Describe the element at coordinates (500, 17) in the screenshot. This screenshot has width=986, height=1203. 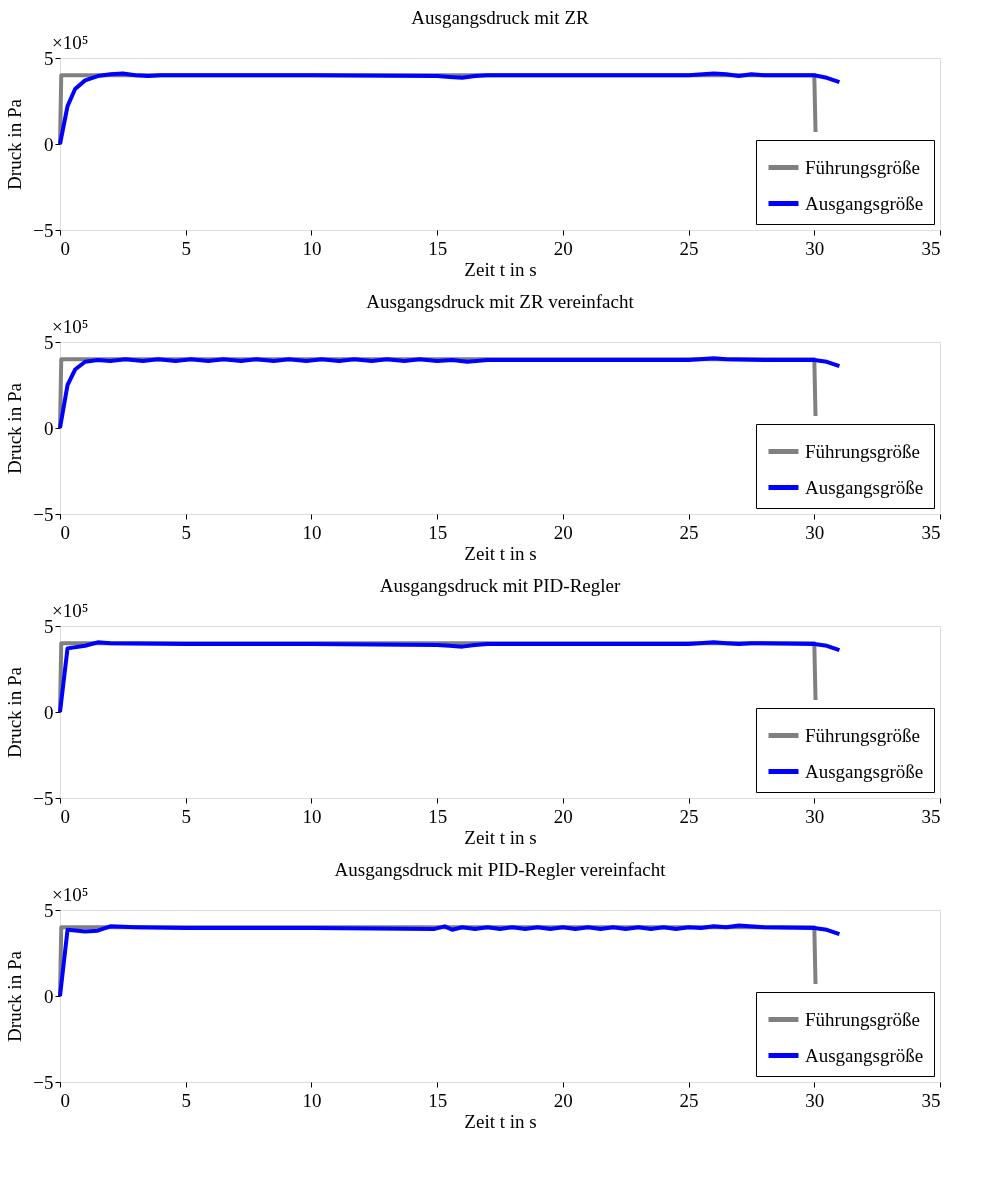
I see `chart-title: Ausgangsdruck mit ZR` at that location.